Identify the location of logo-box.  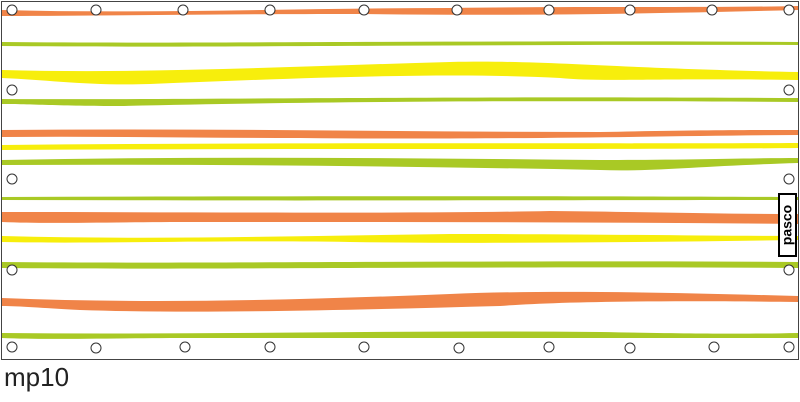
(787, 225).